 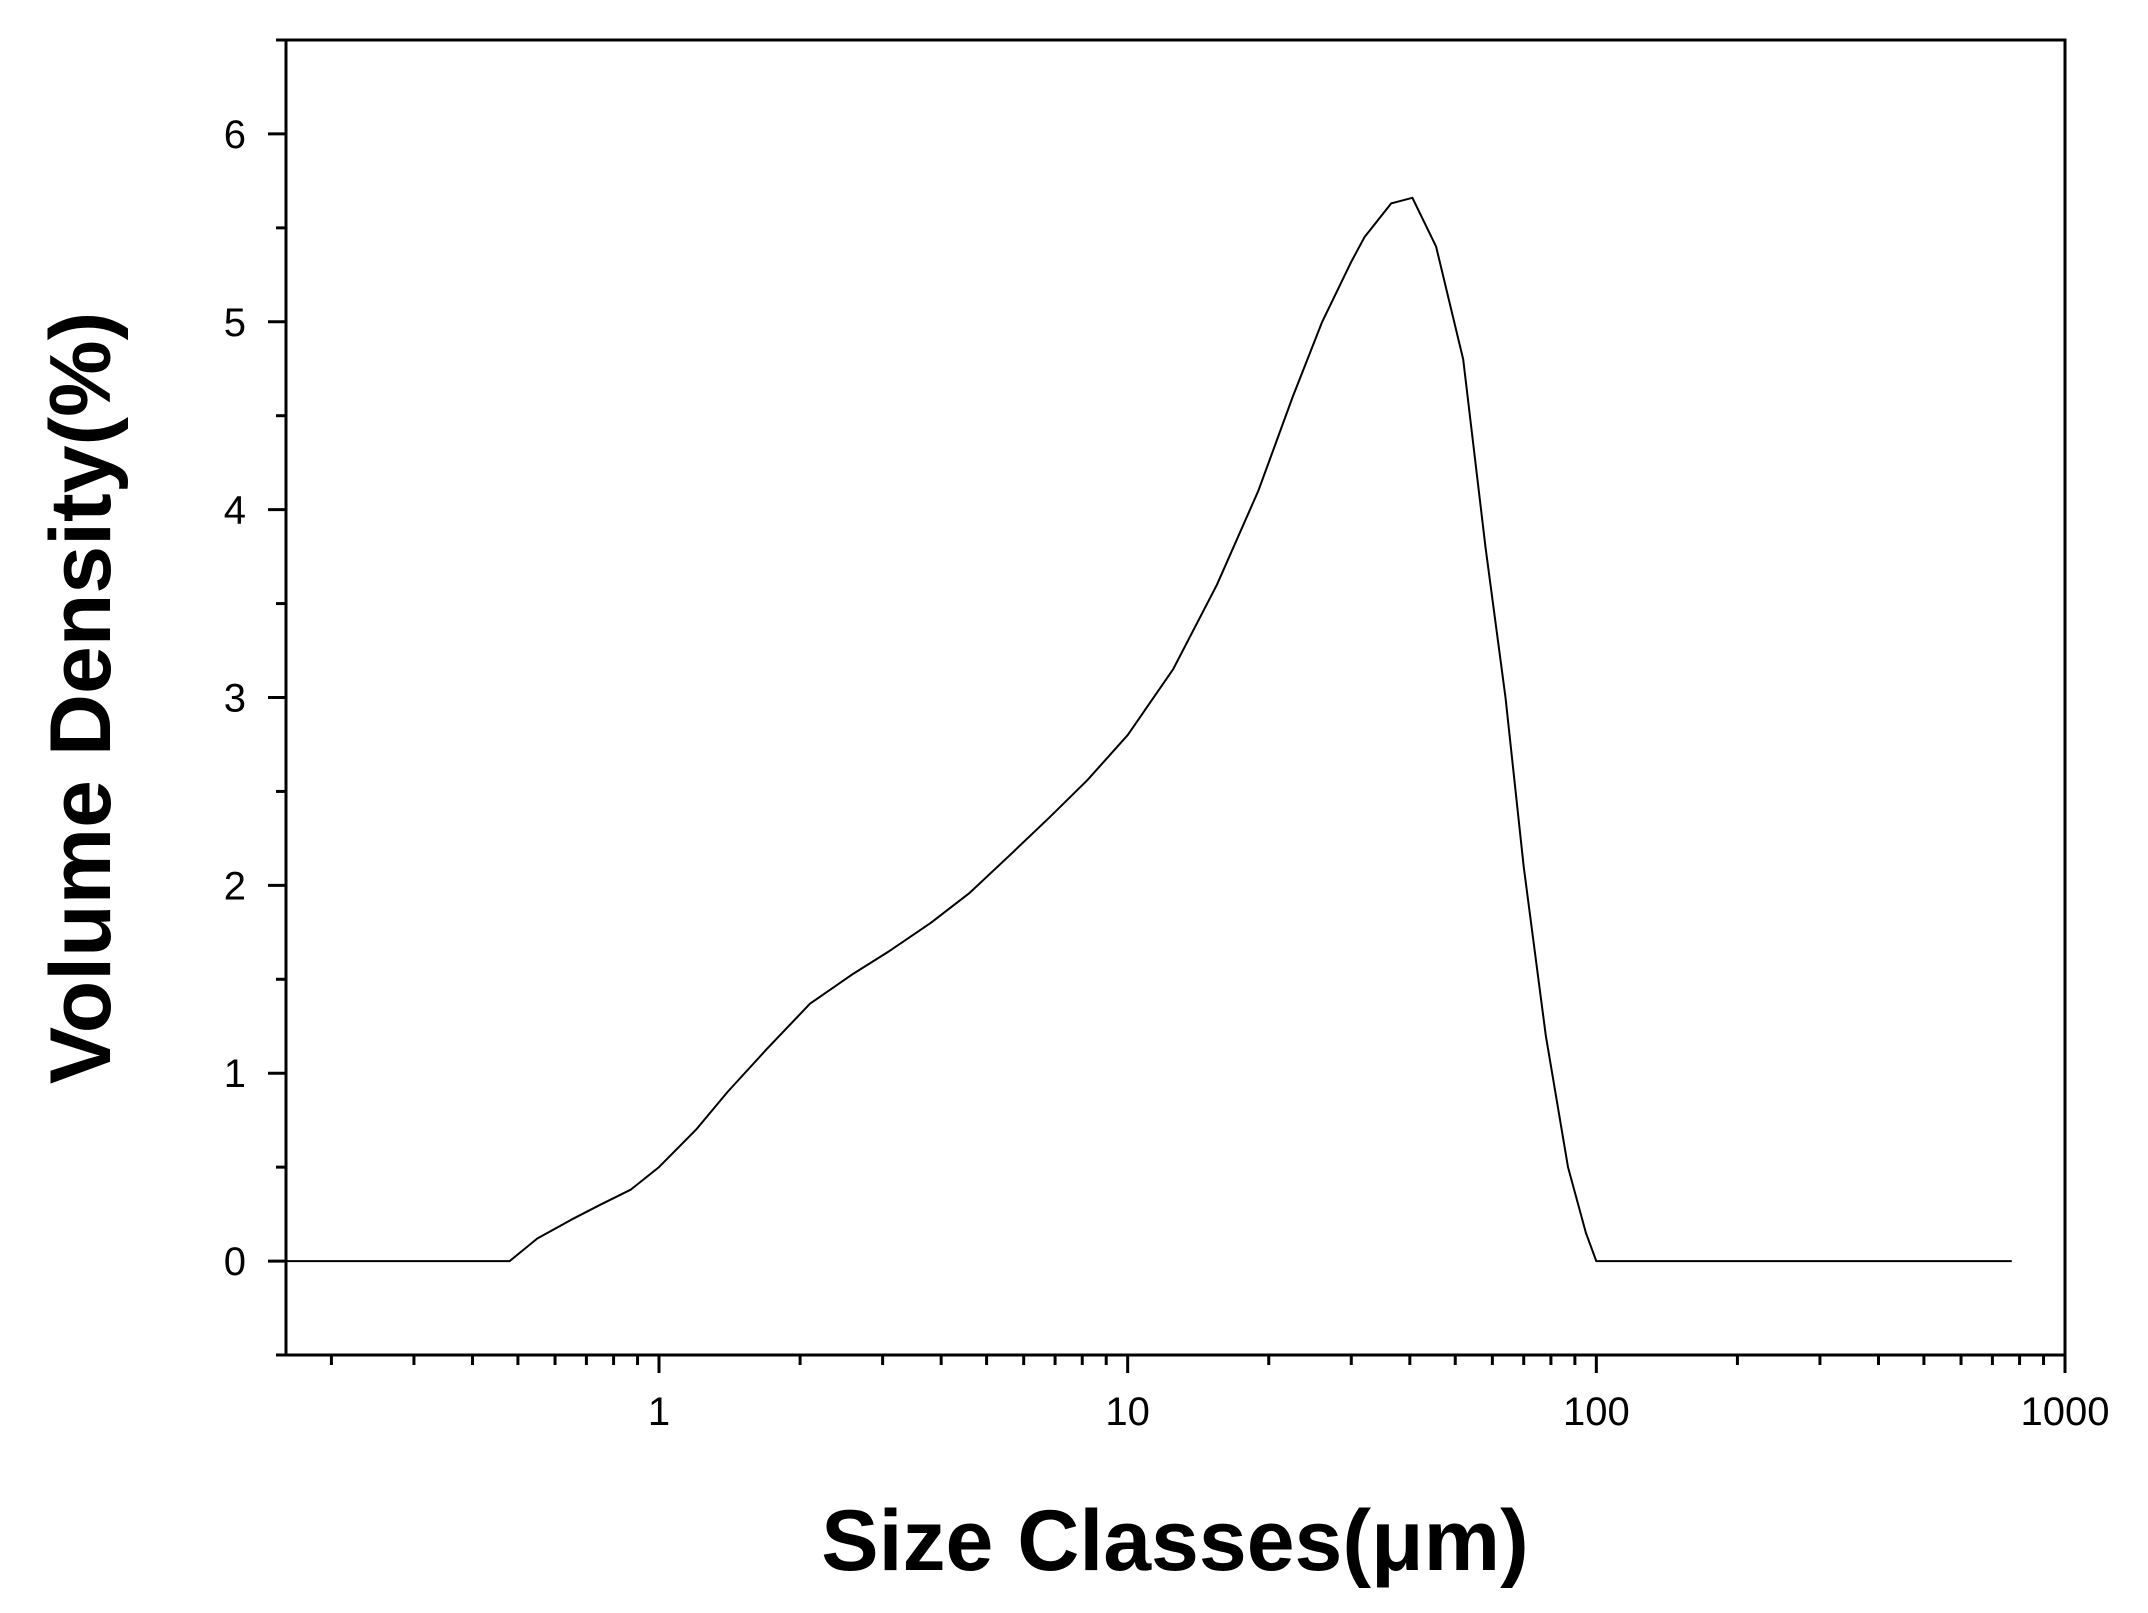 I want to click on y-tick-label: 5, so click(x=235, y=323).